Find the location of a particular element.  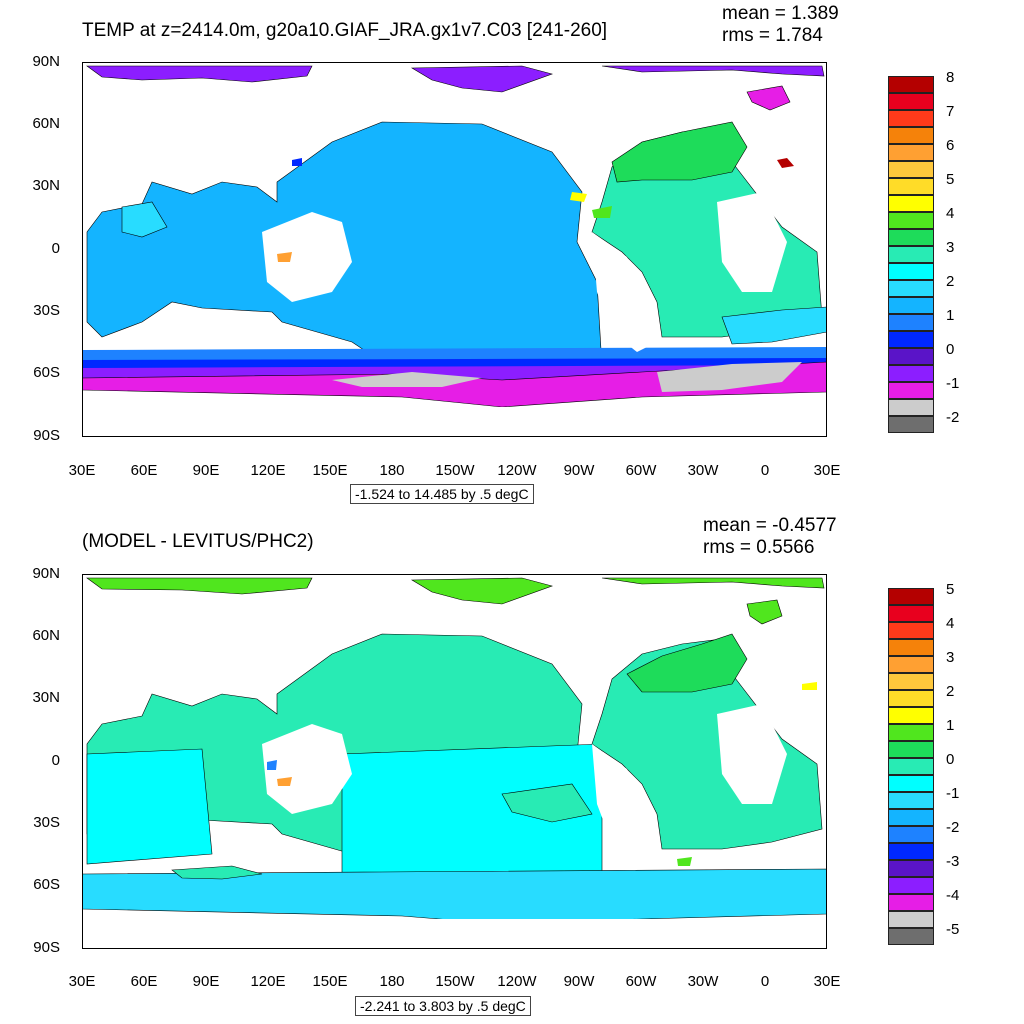

bottom-colorbar-label: -5 is located at coordinates (953, 929).